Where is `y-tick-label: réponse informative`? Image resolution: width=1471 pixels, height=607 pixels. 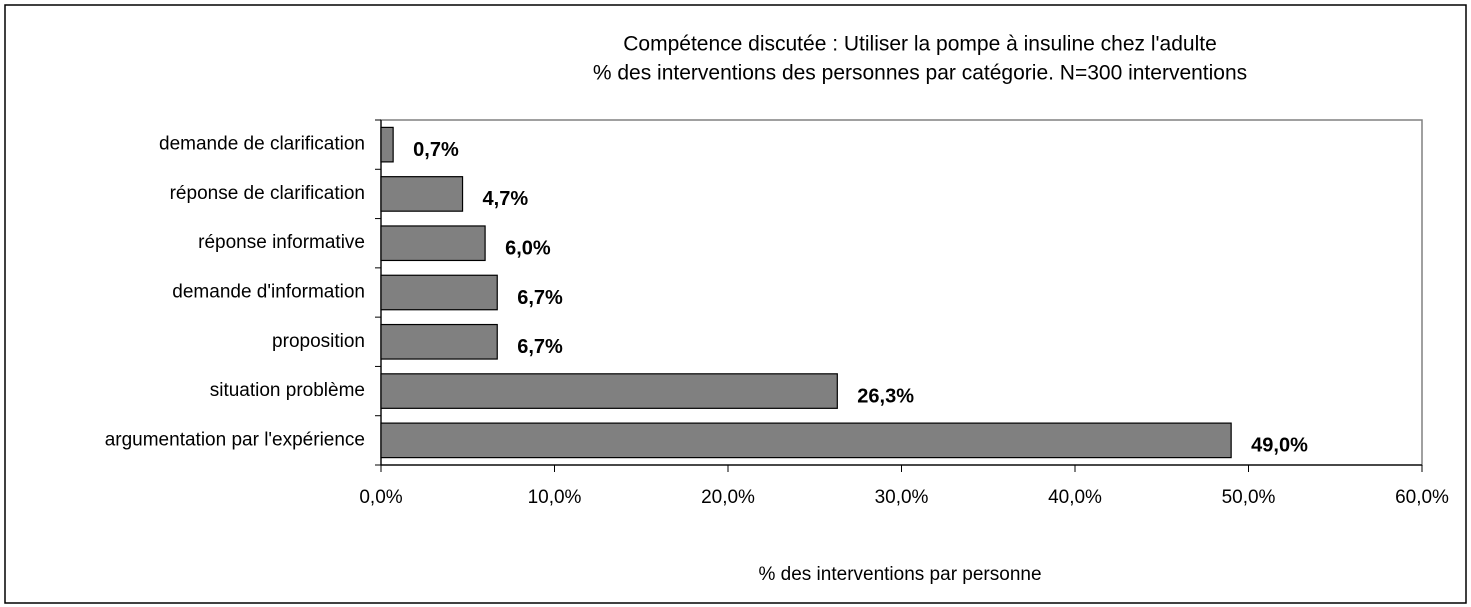
y-tick-label: réponse informative is located at coordinates (281, 242).